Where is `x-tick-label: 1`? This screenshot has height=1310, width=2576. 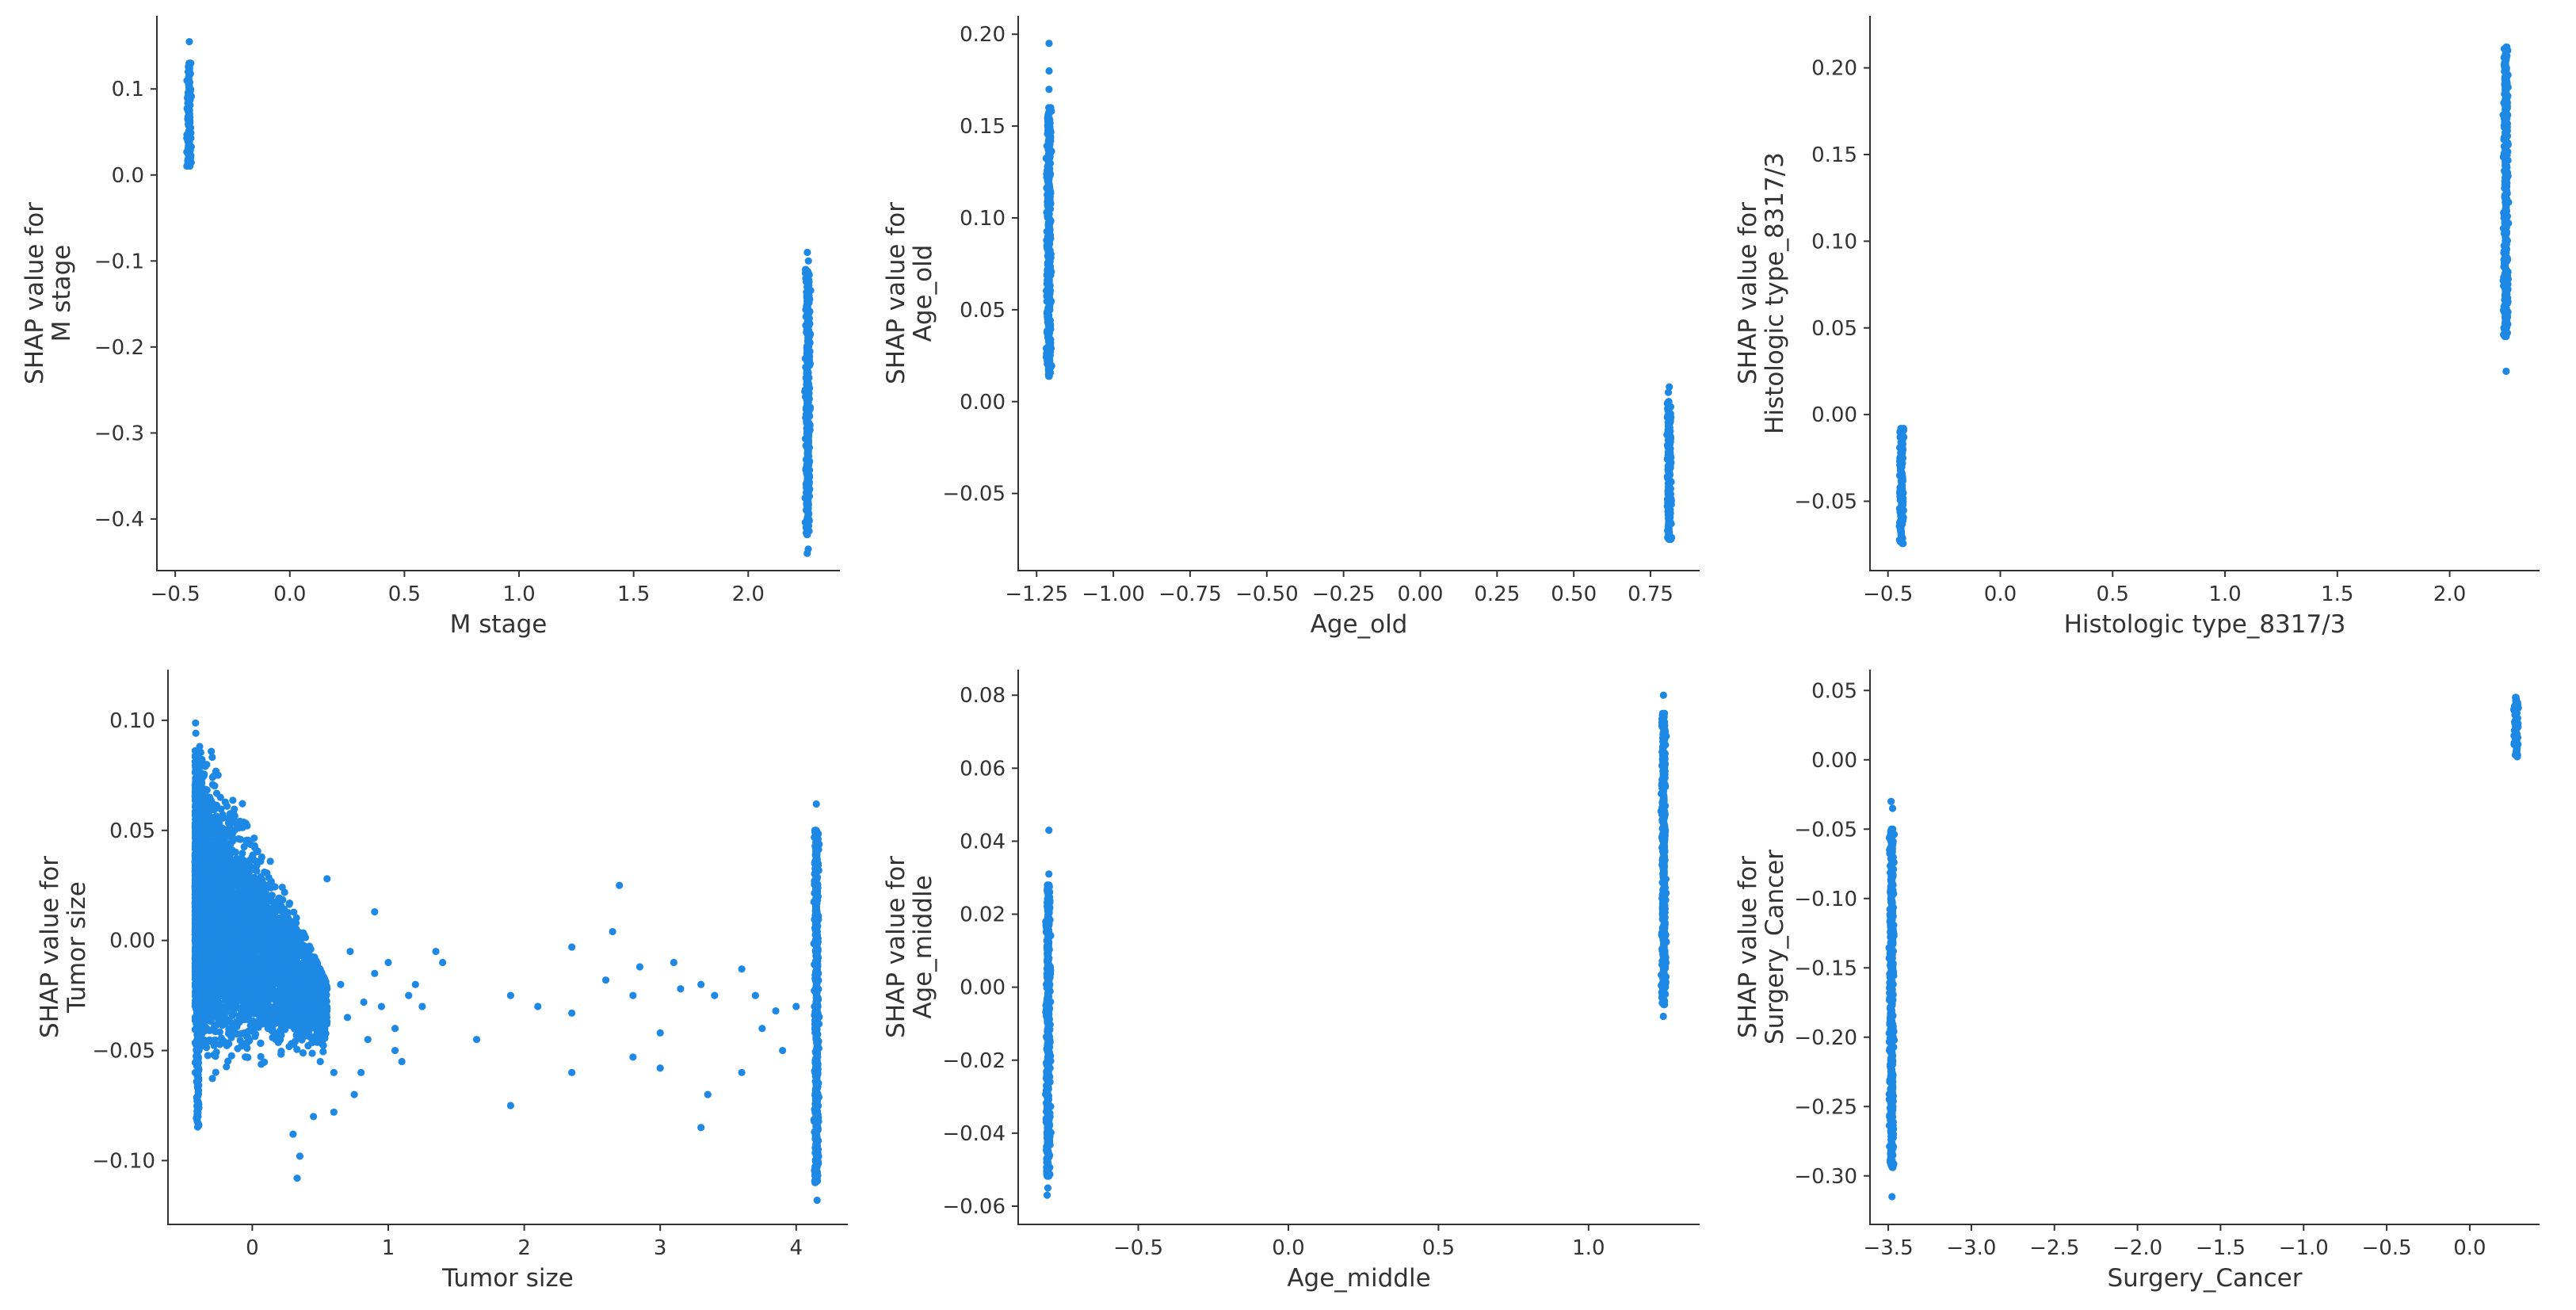
x-tick-label: 1 is located at coordinates (388, 1248).